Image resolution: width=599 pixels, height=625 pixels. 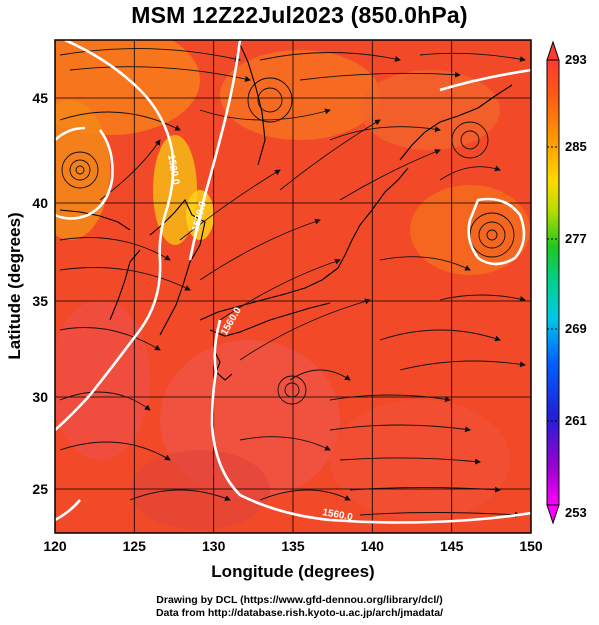 I want to click on contour-label: 1520.0, so click(x=173, y=170).